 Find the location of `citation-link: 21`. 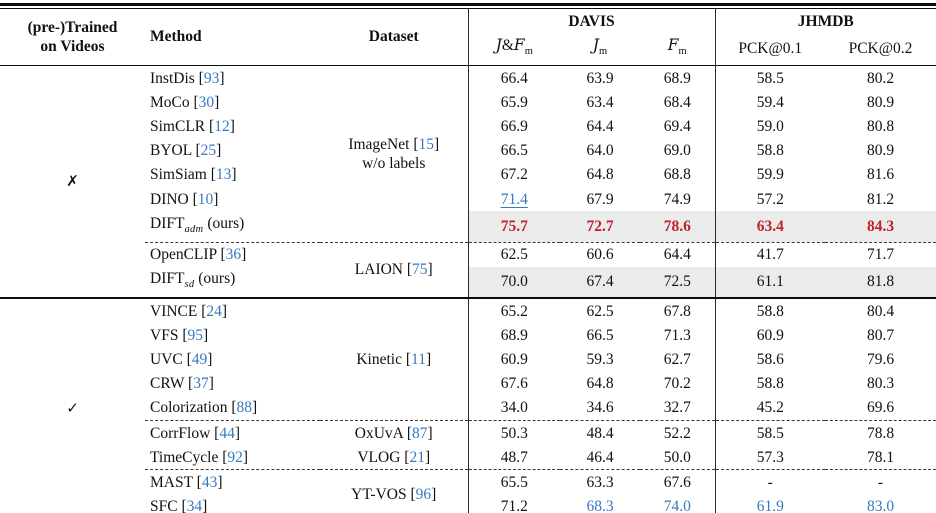

citation-link: 21 is located at coordinates (417, 457).